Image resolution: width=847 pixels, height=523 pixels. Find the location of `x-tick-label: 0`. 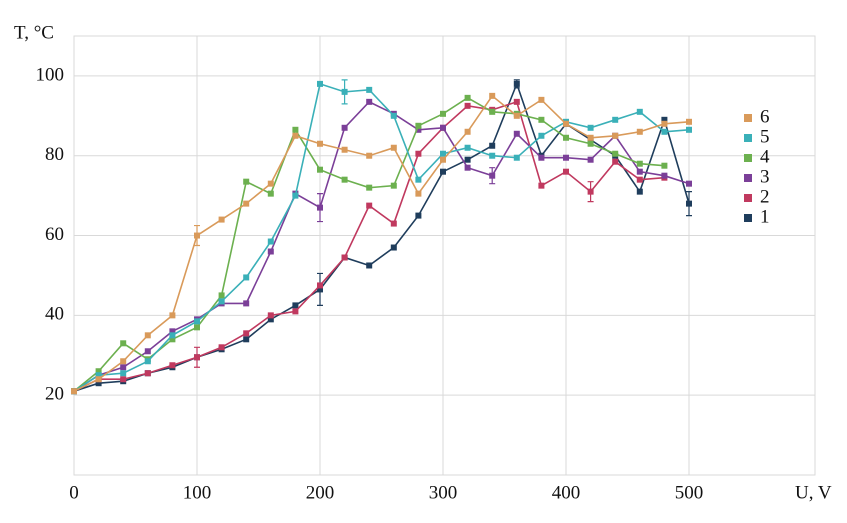

x-tick-label: 0 is located at coordinates (74, 492).